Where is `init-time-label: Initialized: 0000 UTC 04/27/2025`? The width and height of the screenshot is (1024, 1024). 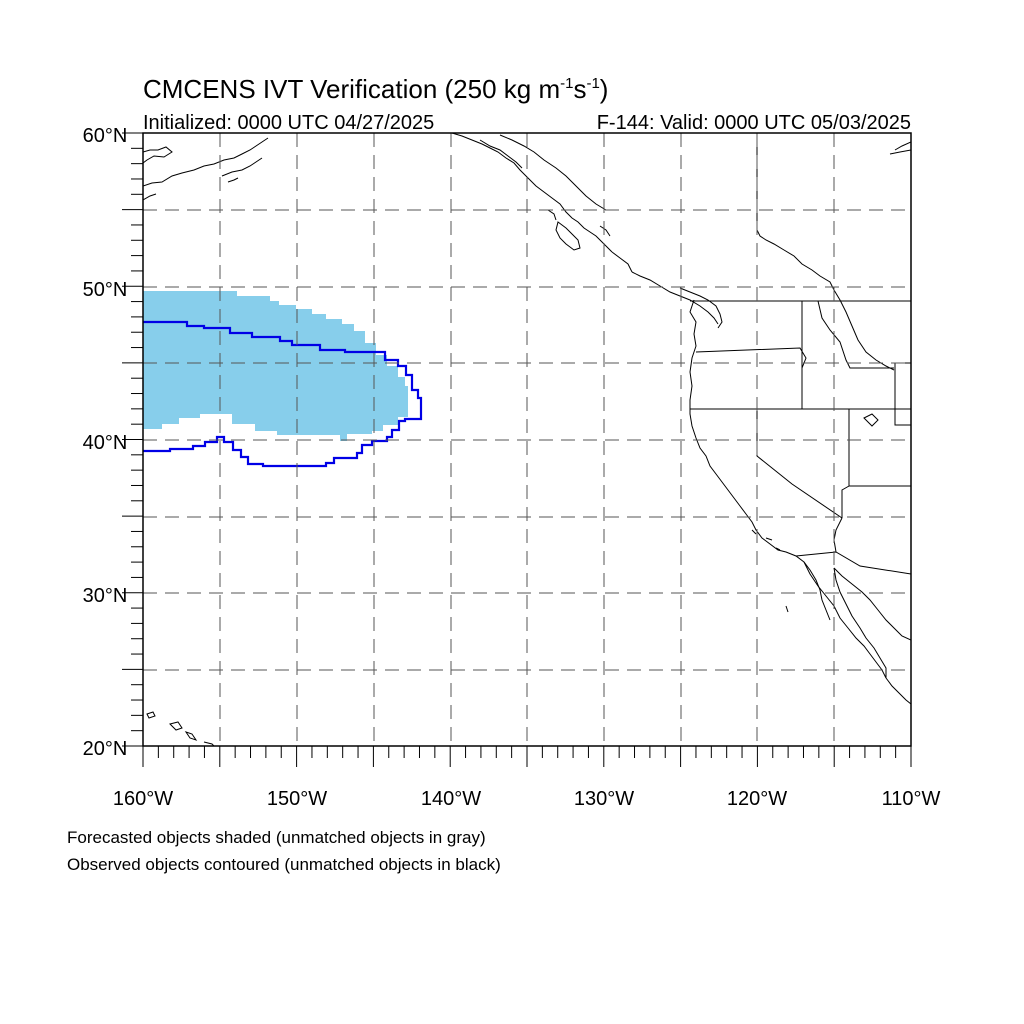
init-time-label: Initialized: 0000 UTC 04/27/2025 is located at coordinates (288, 123).